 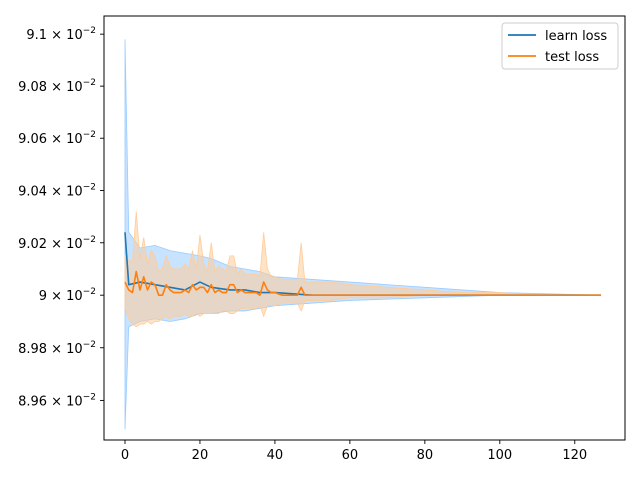 What do you see at coordinates (499, 455) in the screenshot?
I see `x-tick-label: 100` at bounding box center [499, 455].